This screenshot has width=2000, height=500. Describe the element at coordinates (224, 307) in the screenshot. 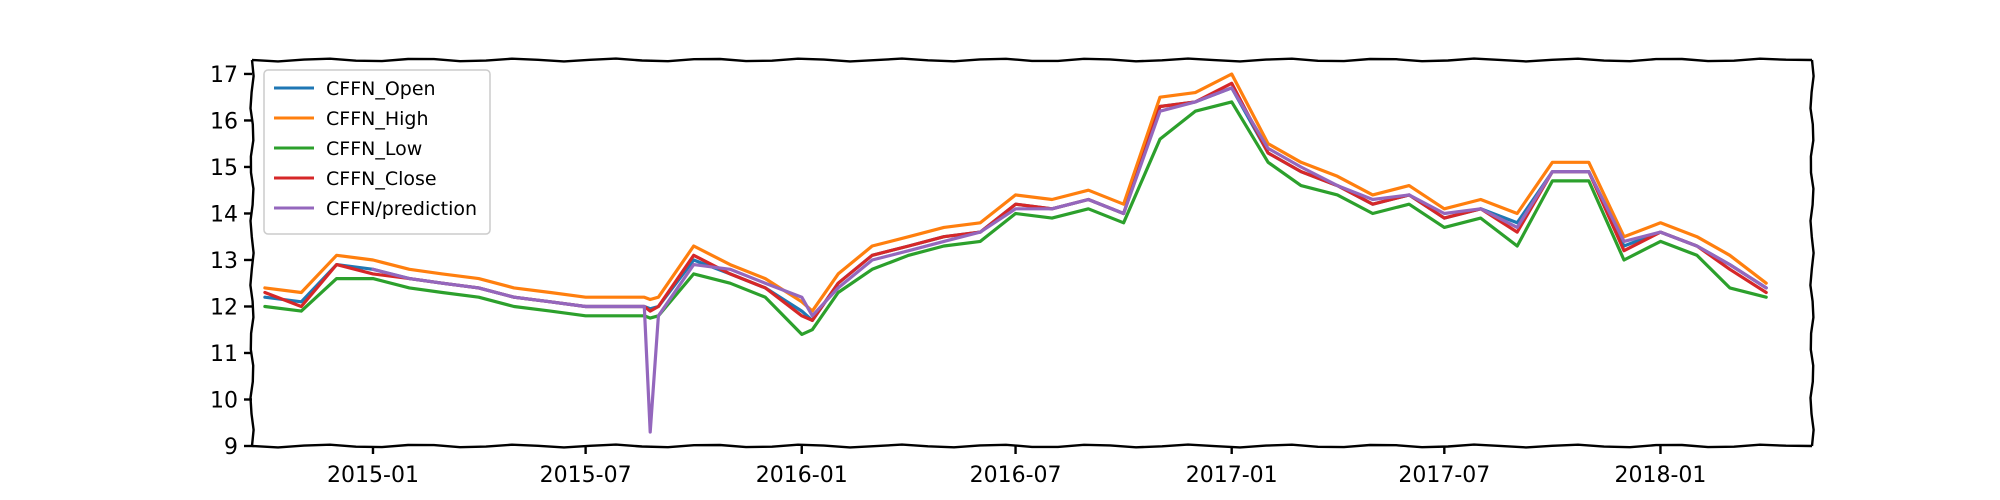

I see `y-tick-label: 12` at that location.